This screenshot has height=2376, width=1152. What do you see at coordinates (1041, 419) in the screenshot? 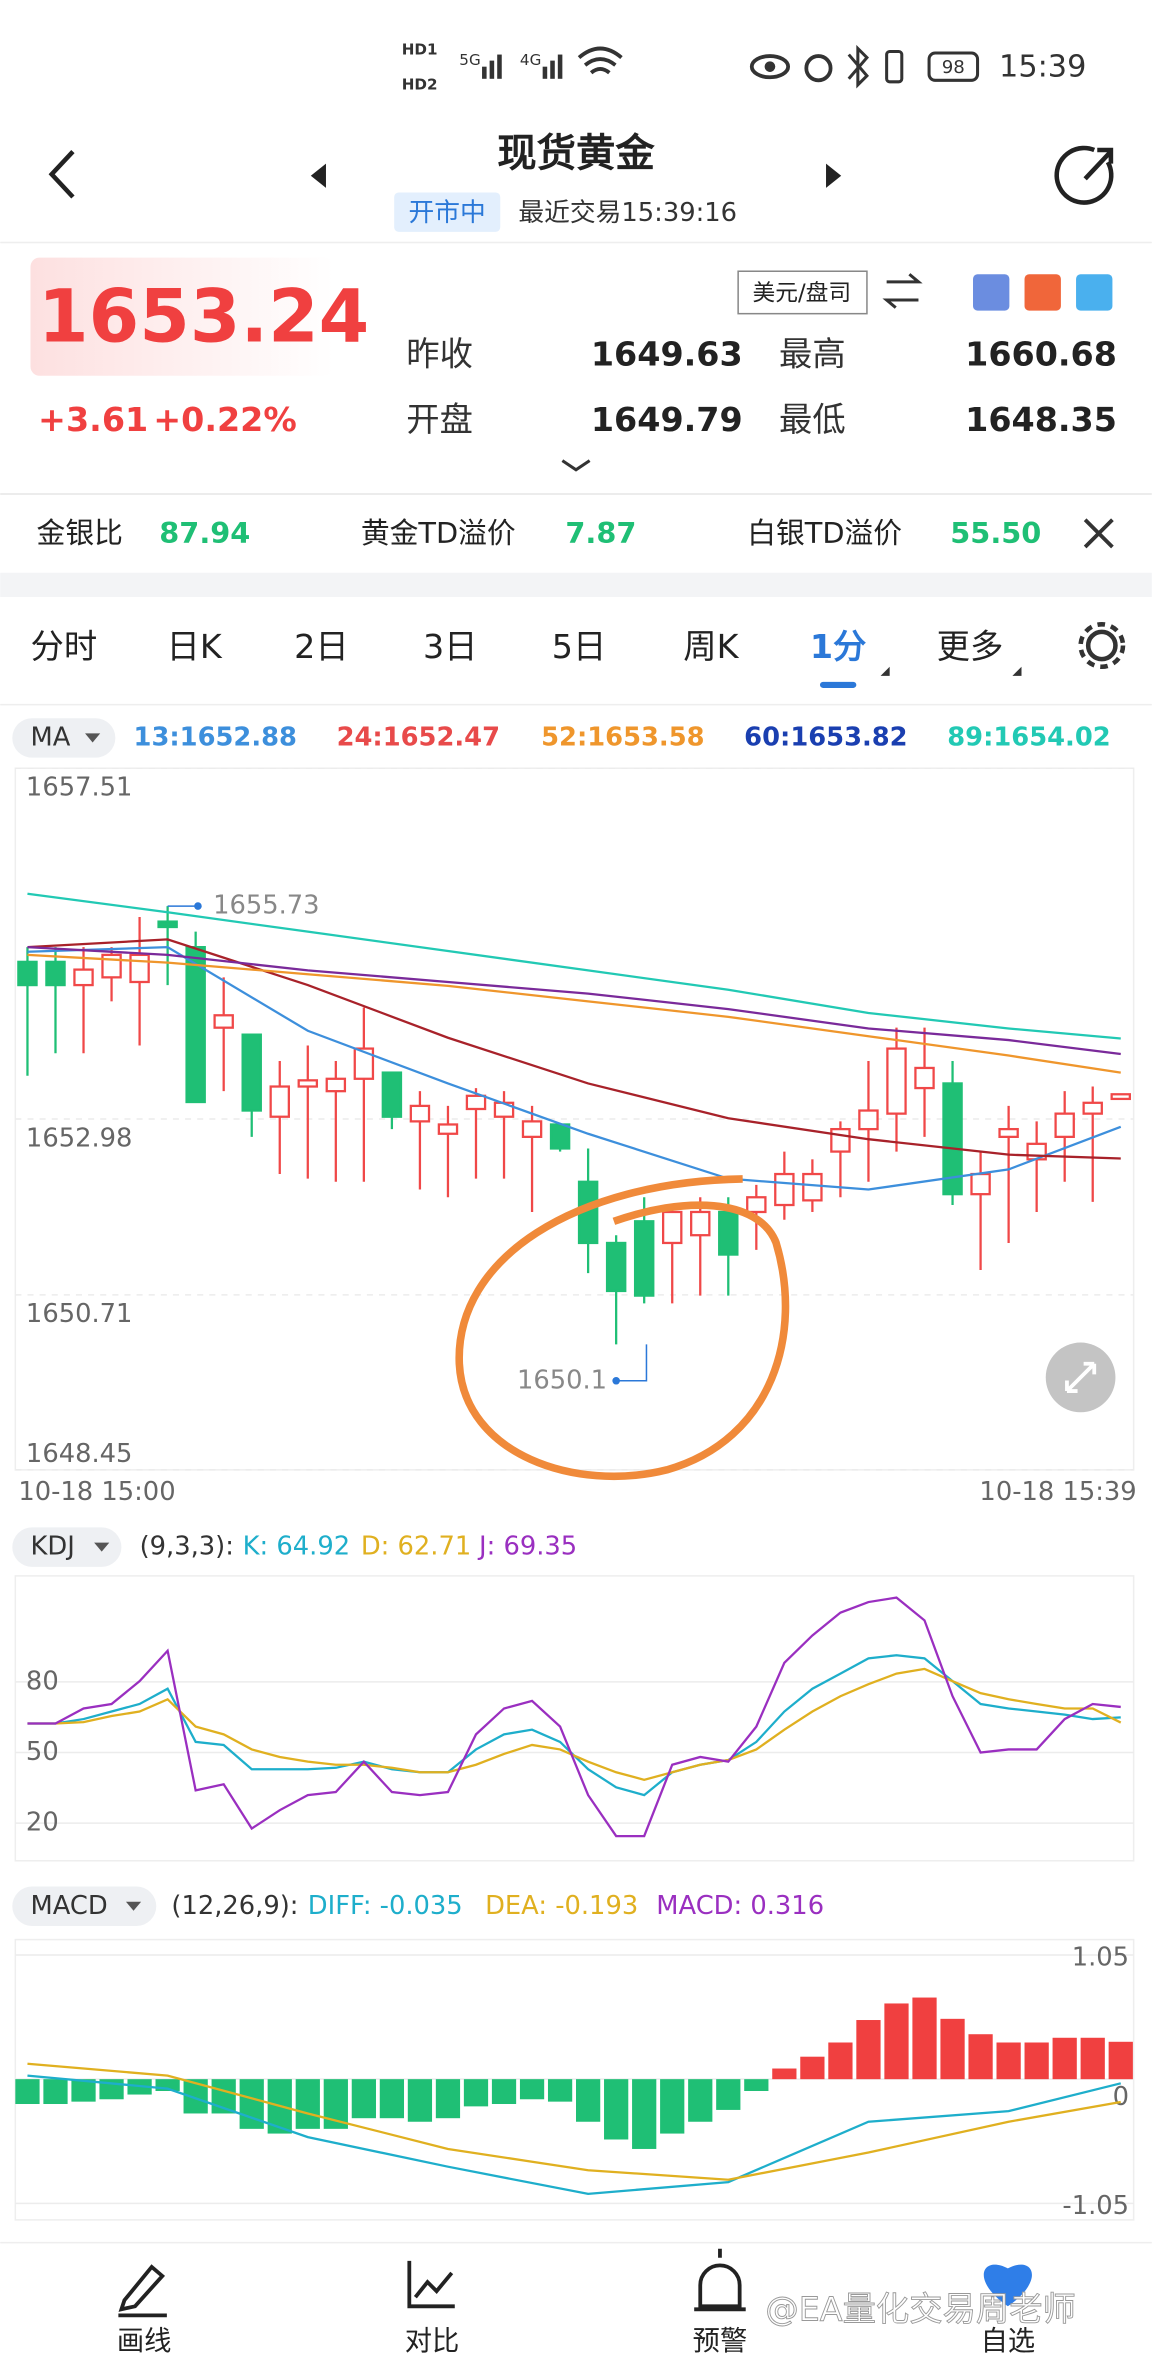
I see `stat-value: 1648.35` at bounding box center [1041, 419].